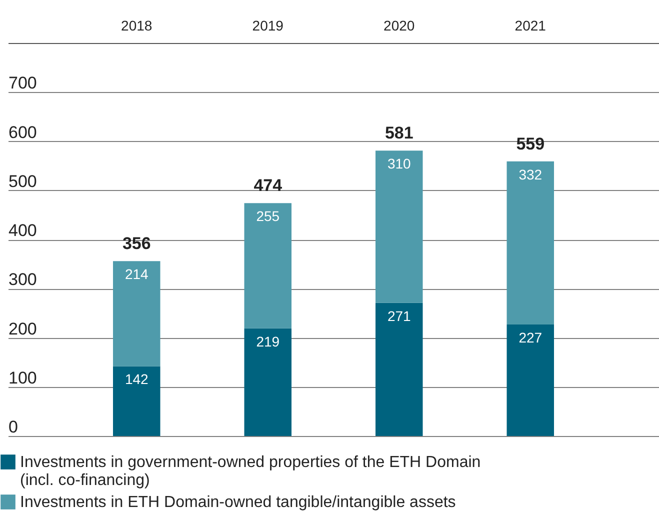 The image size is (659, 526). I want to click on y-tick-label: 300, so click(22, 280).